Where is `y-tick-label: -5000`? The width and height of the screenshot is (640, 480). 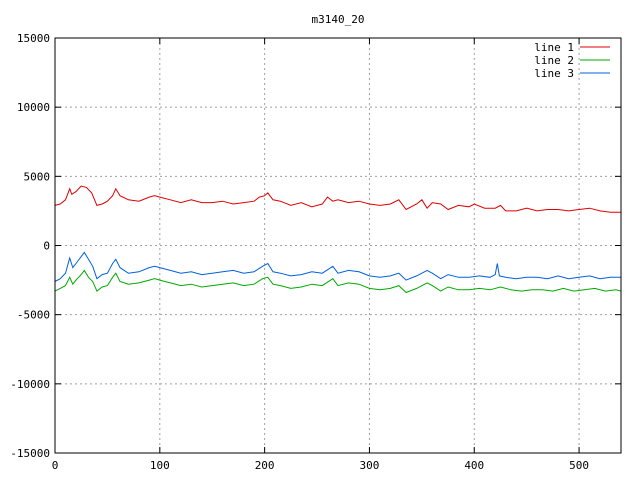
y-tick-label: -5000 is located at coordinates (33, 315).